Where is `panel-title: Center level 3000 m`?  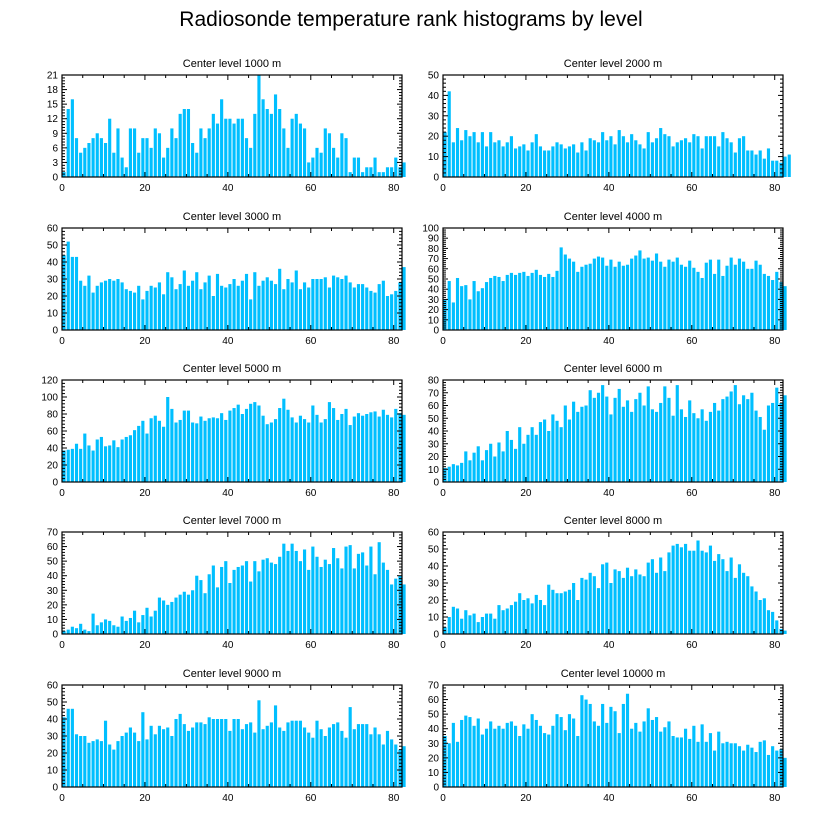 panel-title: Center level 3000 m is located at coordinates (232, 217).